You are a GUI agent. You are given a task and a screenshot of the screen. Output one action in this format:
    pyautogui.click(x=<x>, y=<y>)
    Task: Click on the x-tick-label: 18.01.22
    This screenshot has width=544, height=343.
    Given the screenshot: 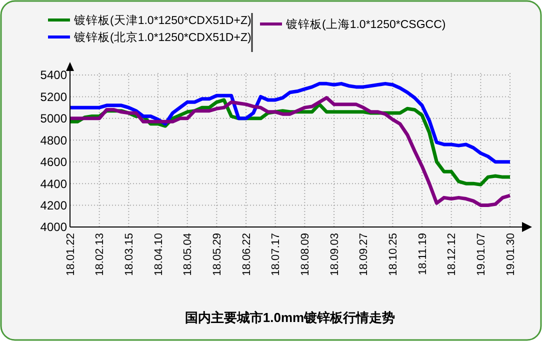 What is the action you would take?
    pyautogui.click(x=70, y=254)
    